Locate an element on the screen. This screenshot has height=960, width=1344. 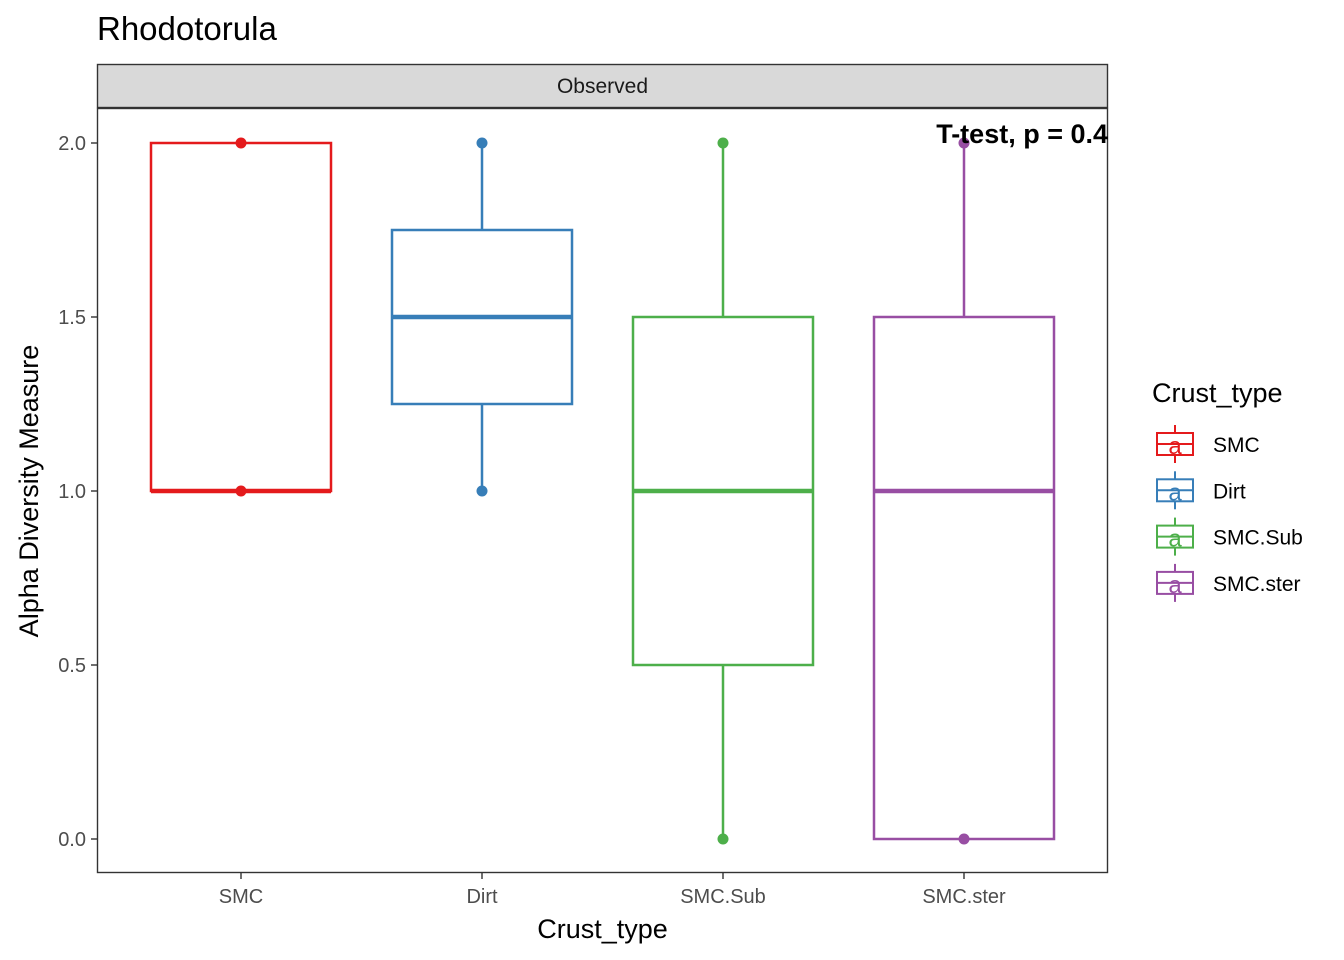
legend-title: Crust_type is located at coordinates (1217, 393).